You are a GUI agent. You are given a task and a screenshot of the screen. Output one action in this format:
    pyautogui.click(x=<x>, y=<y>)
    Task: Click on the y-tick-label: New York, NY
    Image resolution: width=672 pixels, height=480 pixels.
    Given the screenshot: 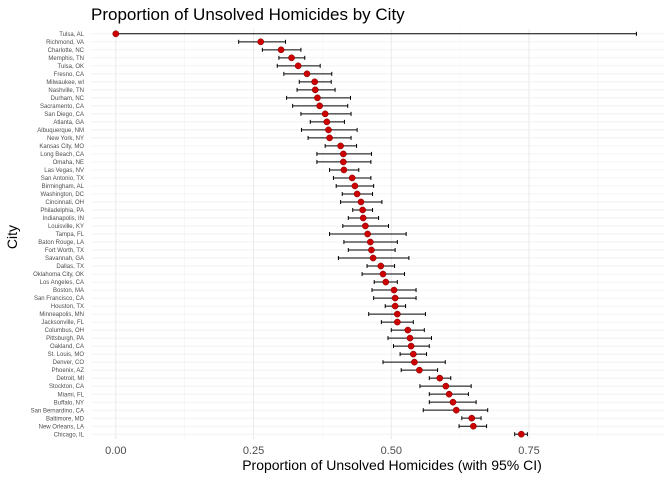 What is the action you would take?
    pyautogui.click(x=65, y=139)
    